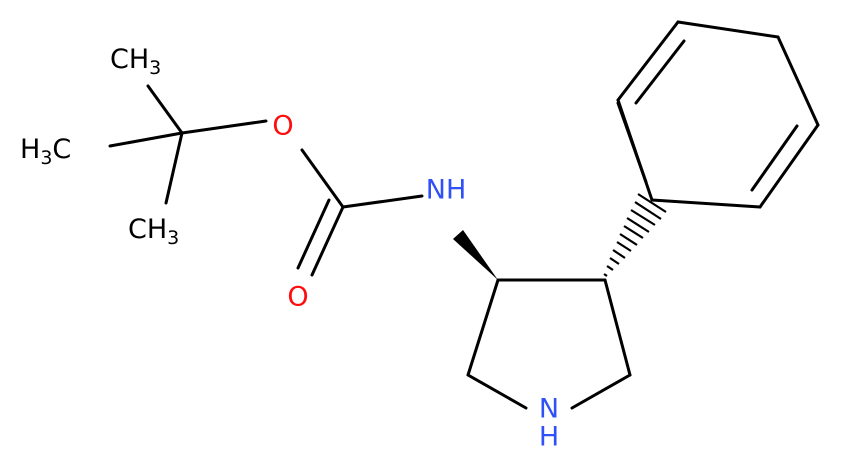 This screenshot has height=468, width=841. Describe the element at coordinates (61, 149) in the screenshot. I see `label-part: C` at that location.